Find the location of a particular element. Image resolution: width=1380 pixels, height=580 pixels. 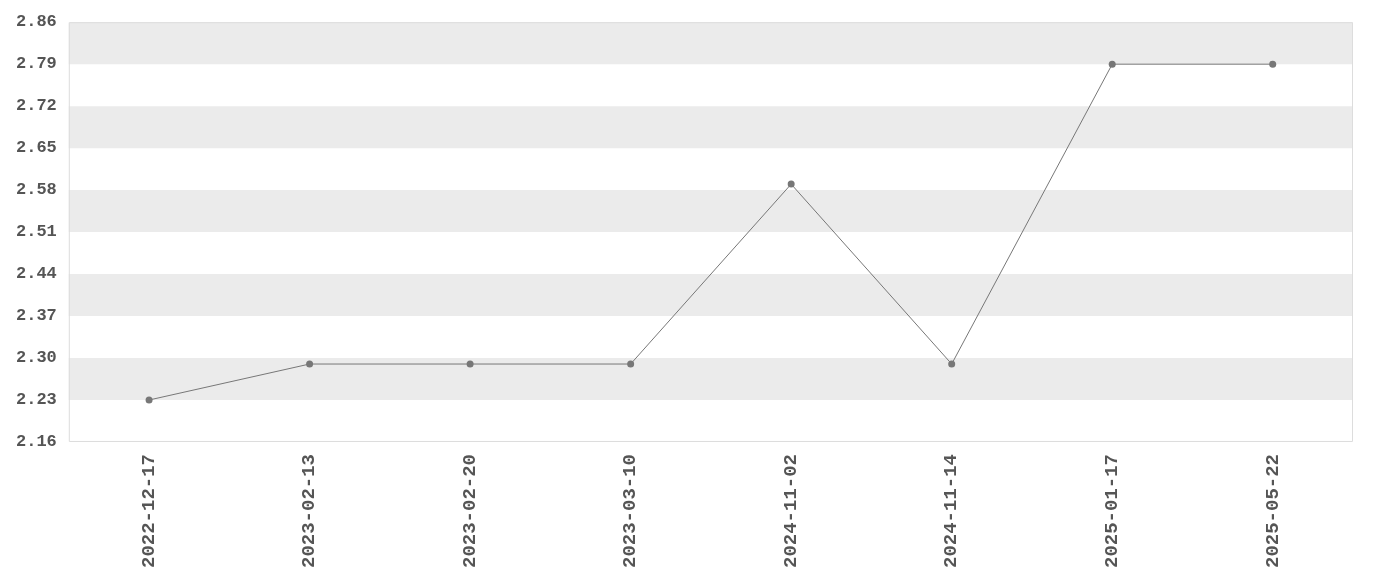

x-tick-label: 2025-05-22 is located at coordinates (1272, 511).